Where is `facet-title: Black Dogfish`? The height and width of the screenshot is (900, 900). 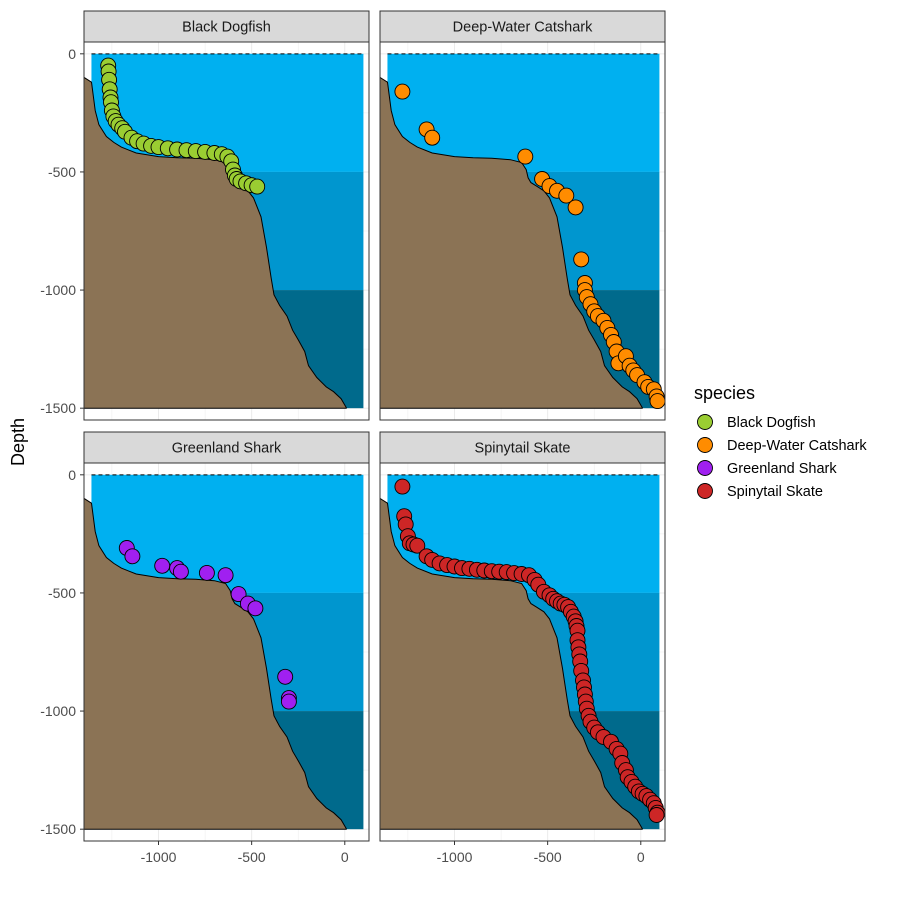
facet-title: Black Dogfish is located at coordinates (226, 28).